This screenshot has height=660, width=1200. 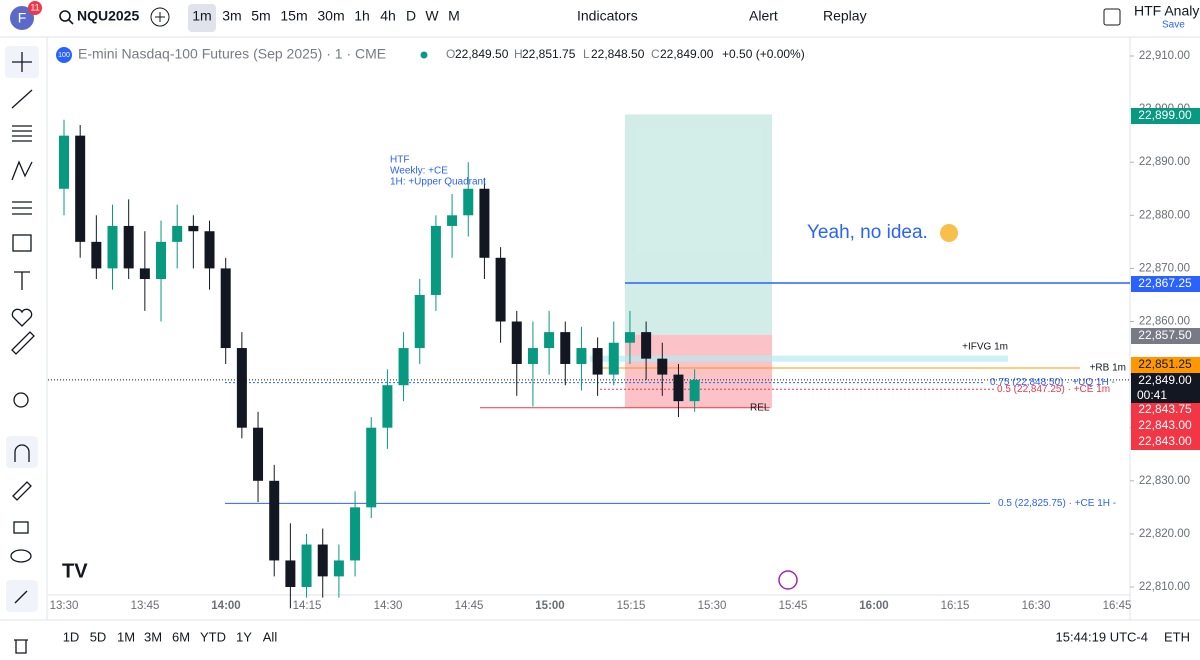 What do you see at coordinates (22, 99) in the screenshot?
I see `line-tool` at bounding box center [22, 99].